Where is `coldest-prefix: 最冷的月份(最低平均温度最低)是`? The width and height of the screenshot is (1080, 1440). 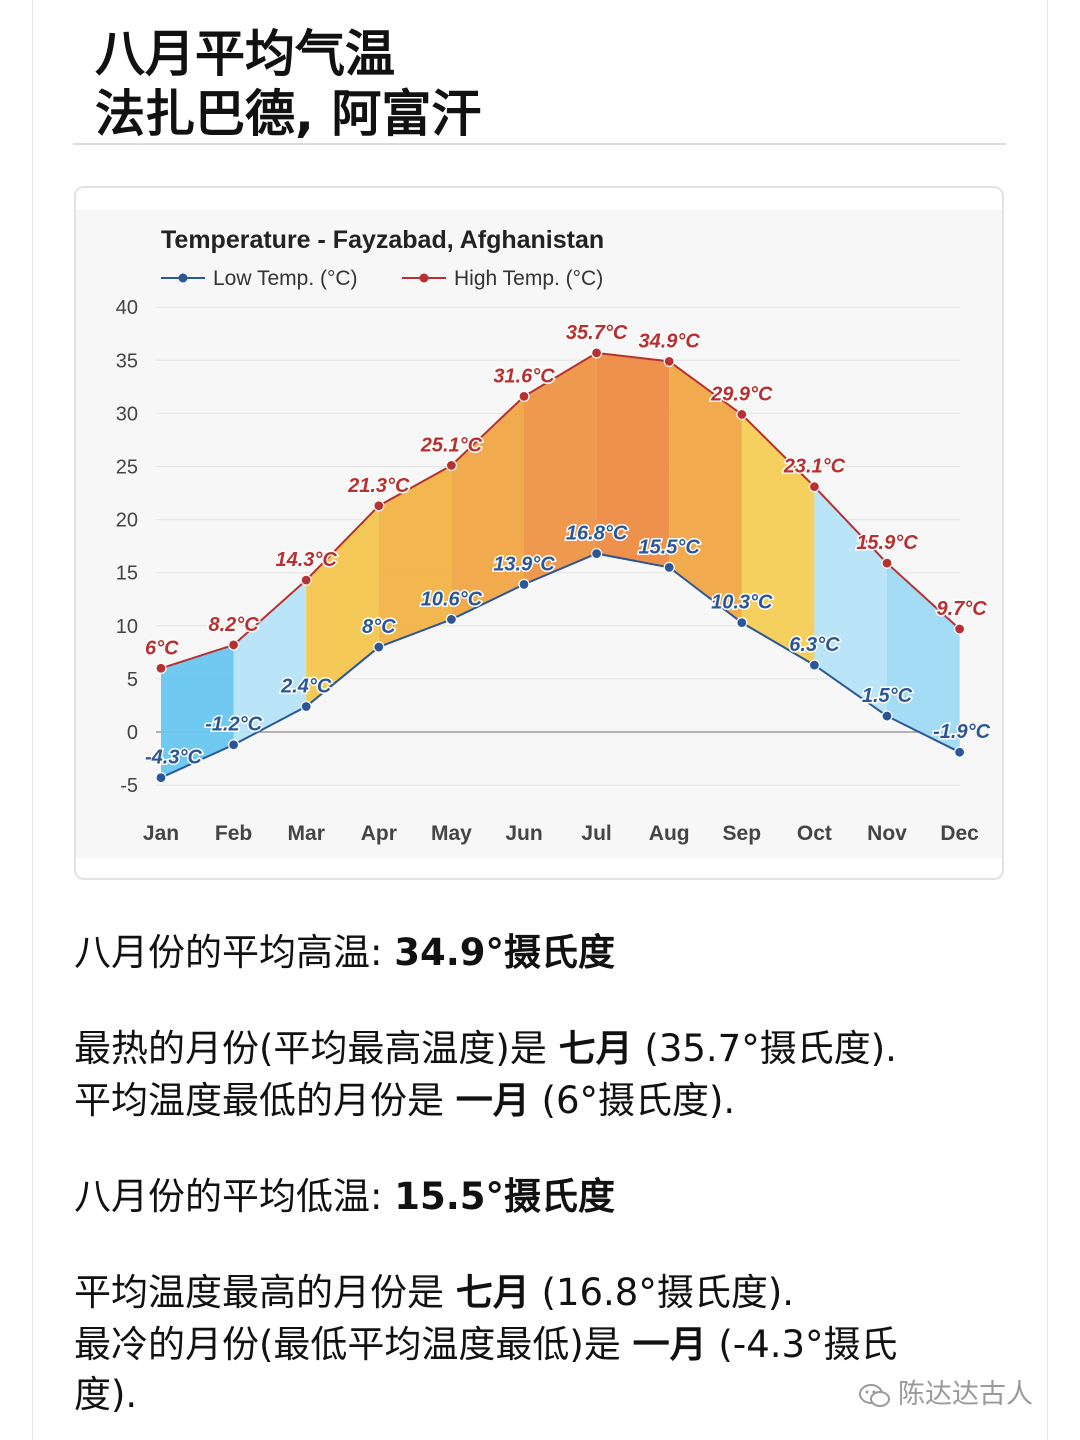
coldest-prefix: 最冷的月份(最低平均温度最低)是 is located at coordinates (353, 1344).